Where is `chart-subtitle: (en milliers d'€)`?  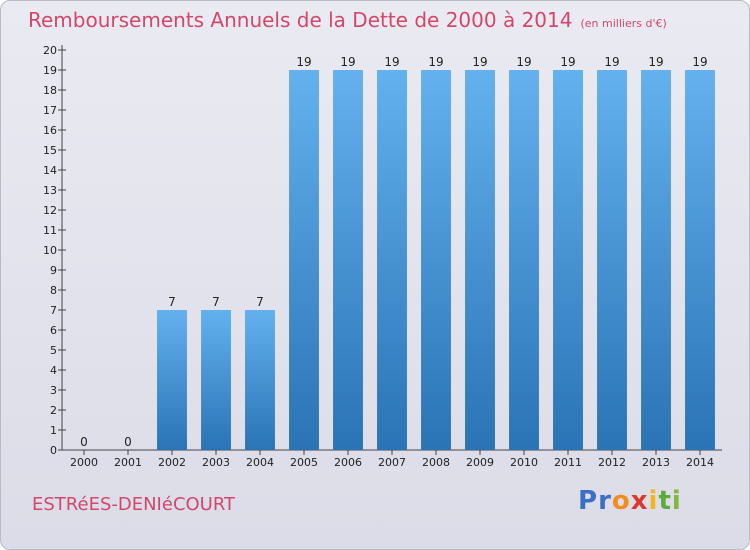
chart-subtitle: (en milliers d'€) is located at coordinates (623, 23).